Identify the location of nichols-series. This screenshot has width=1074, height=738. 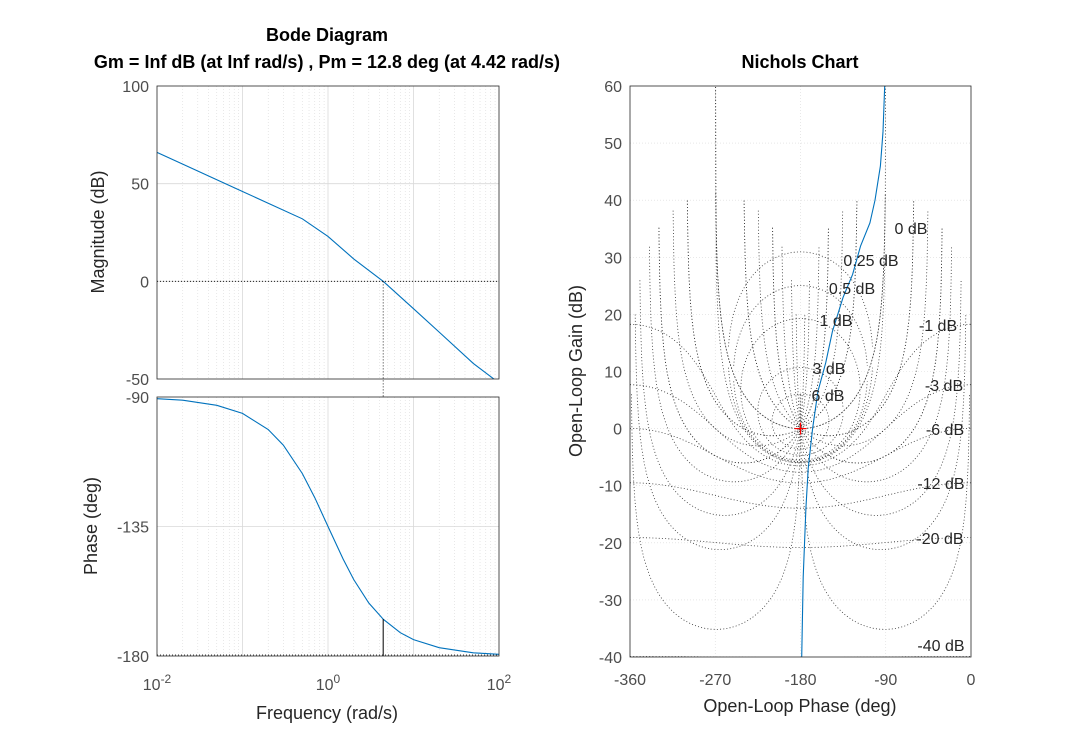
(843, 371).